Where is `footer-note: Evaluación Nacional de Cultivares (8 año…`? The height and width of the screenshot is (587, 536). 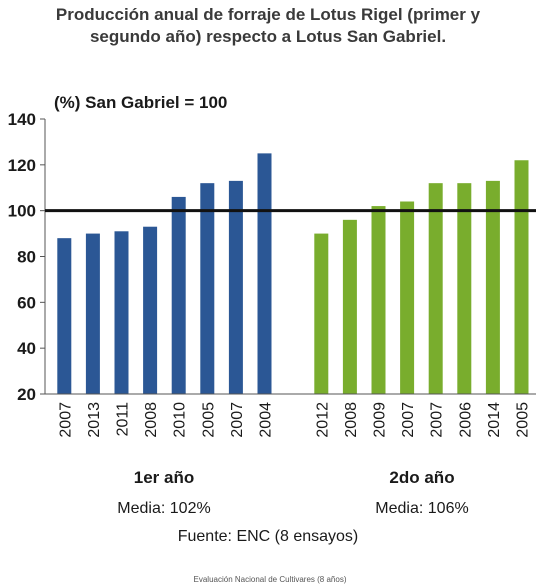 footer-note: Evaluación Nacional de Cultivares (8 año… is located at coordinates (270, 579).